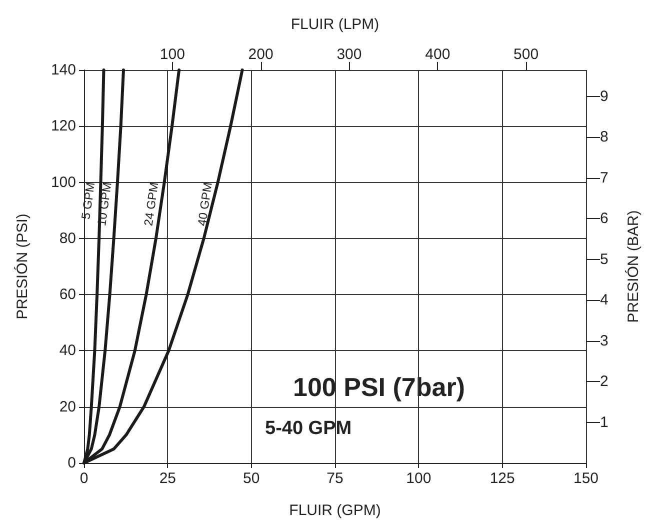  Describe the element at coordinates (586, 478) in the screenshot. I see `x-tick-label: 150` at that location.